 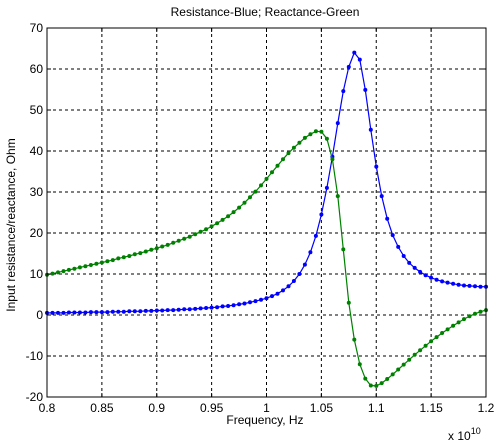 I want to click on y-tick-label: 10, so click(x=37, y=274).